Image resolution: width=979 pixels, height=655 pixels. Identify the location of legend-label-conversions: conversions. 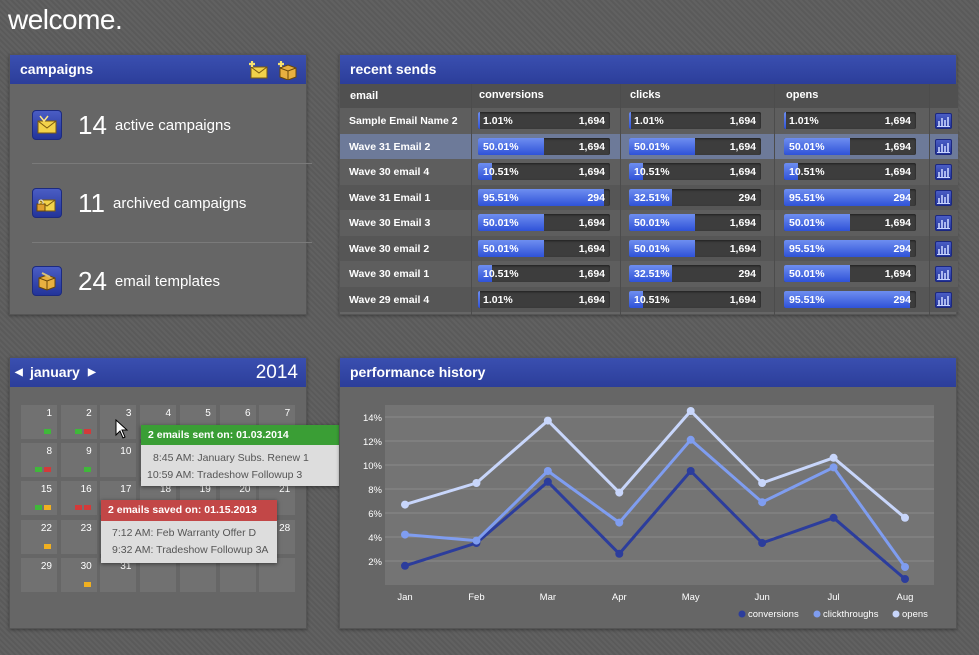
(773, 614).